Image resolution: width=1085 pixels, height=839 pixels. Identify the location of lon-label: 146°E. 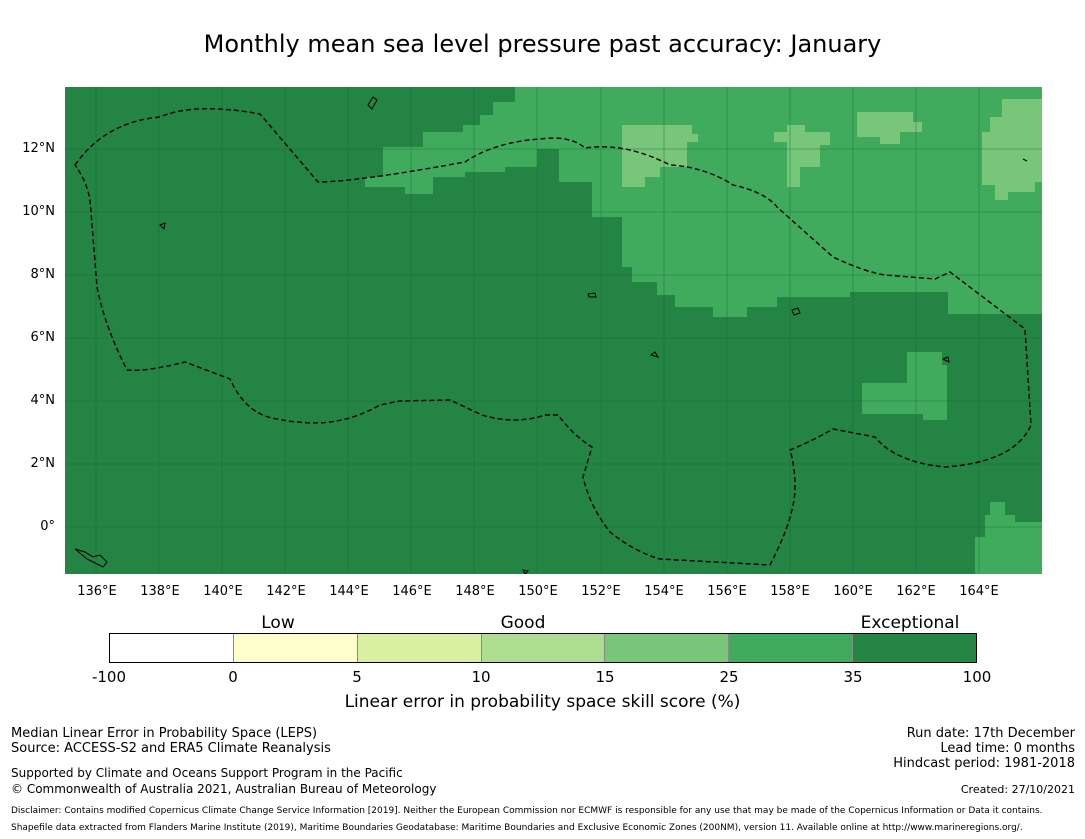
(412, 591).